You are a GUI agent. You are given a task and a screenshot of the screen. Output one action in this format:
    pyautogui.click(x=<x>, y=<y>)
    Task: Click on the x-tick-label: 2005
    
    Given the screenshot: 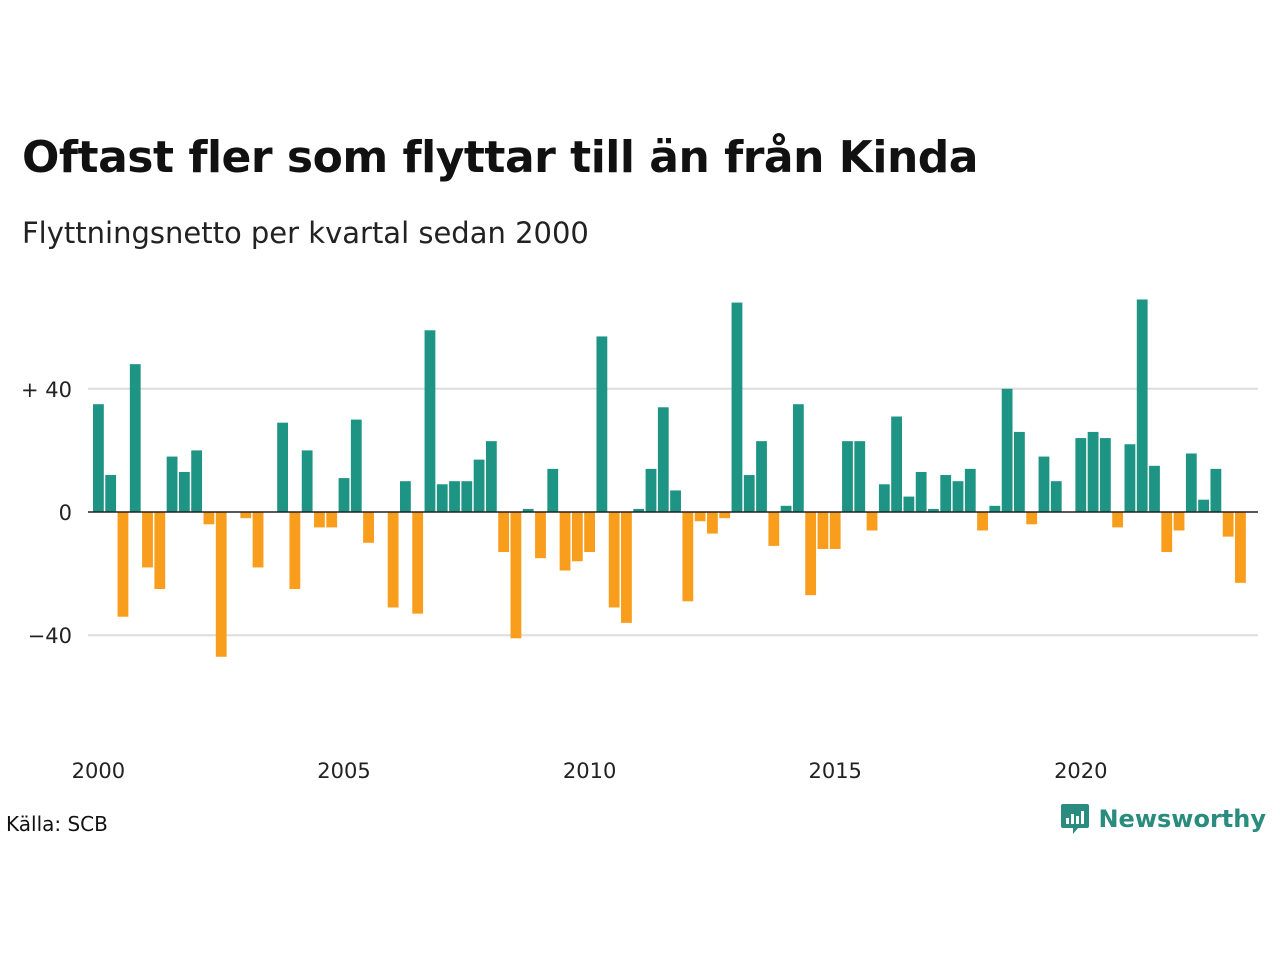 What is the action you would take?
    pyautogui.click(x=343, y=771)
    